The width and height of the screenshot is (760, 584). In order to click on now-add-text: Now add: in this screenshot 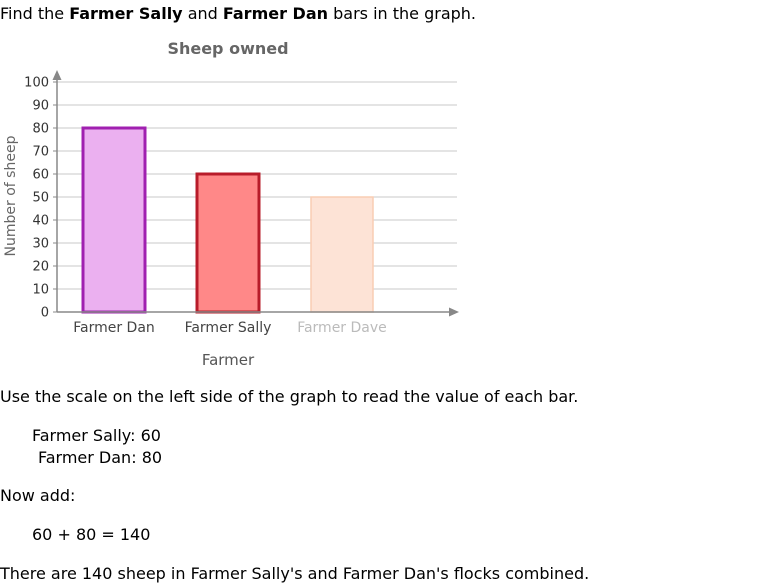, I will do `click(38, 495)`.